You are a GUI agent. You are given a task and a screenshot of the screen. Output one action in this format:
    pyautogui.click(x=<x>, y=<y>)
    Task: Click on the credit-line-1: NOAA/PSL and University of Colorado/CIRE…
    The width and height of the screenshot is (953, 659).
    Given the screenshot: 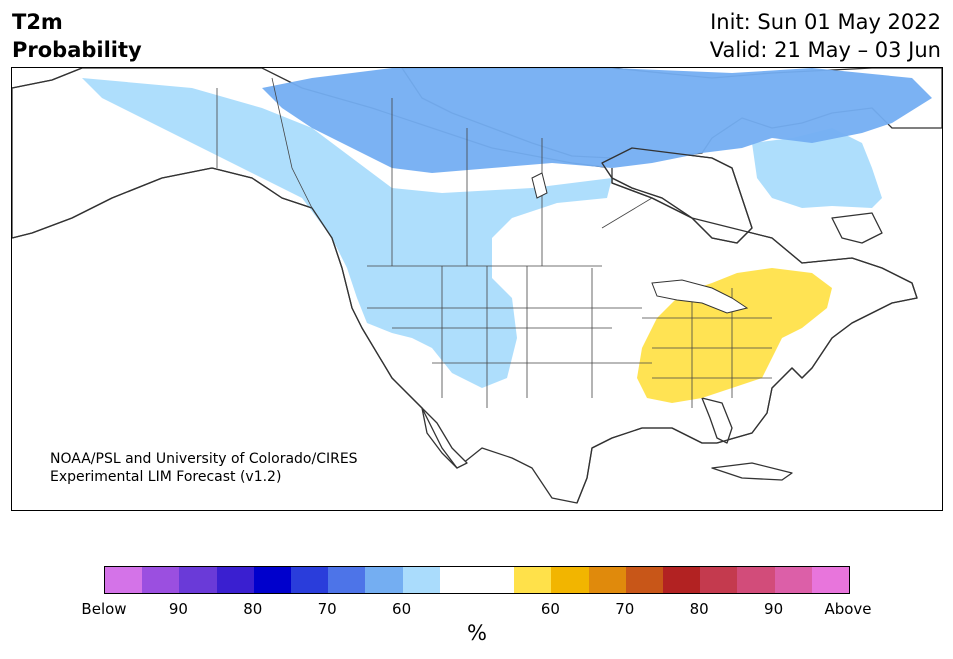 What is the action you would take?
    pyautogui.click(x=204, y=459)
    